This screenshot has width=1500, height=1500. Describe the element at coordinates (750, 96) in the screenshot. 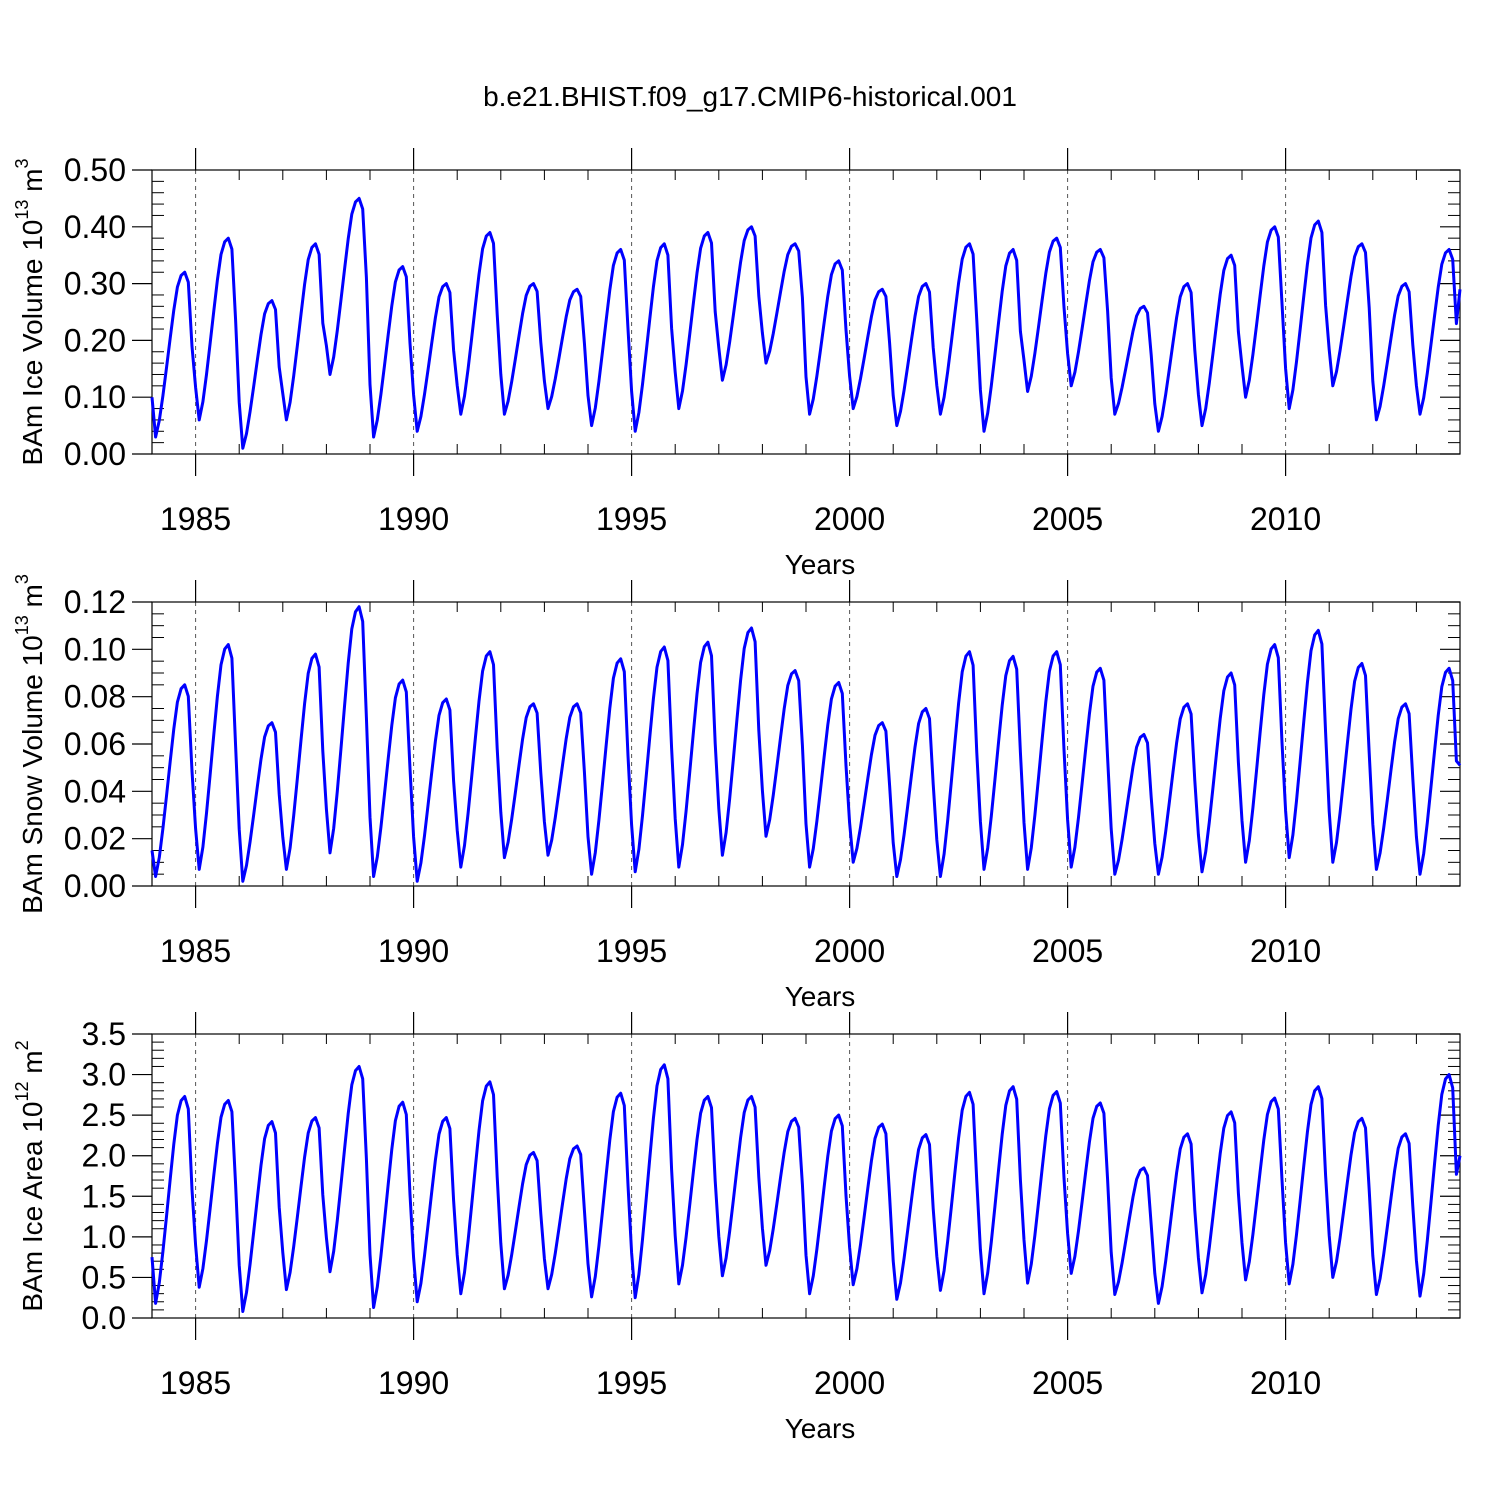

I see `figure-title: b.e21.BHIST.f09_g17.CMIP6-historical.001` at that location.